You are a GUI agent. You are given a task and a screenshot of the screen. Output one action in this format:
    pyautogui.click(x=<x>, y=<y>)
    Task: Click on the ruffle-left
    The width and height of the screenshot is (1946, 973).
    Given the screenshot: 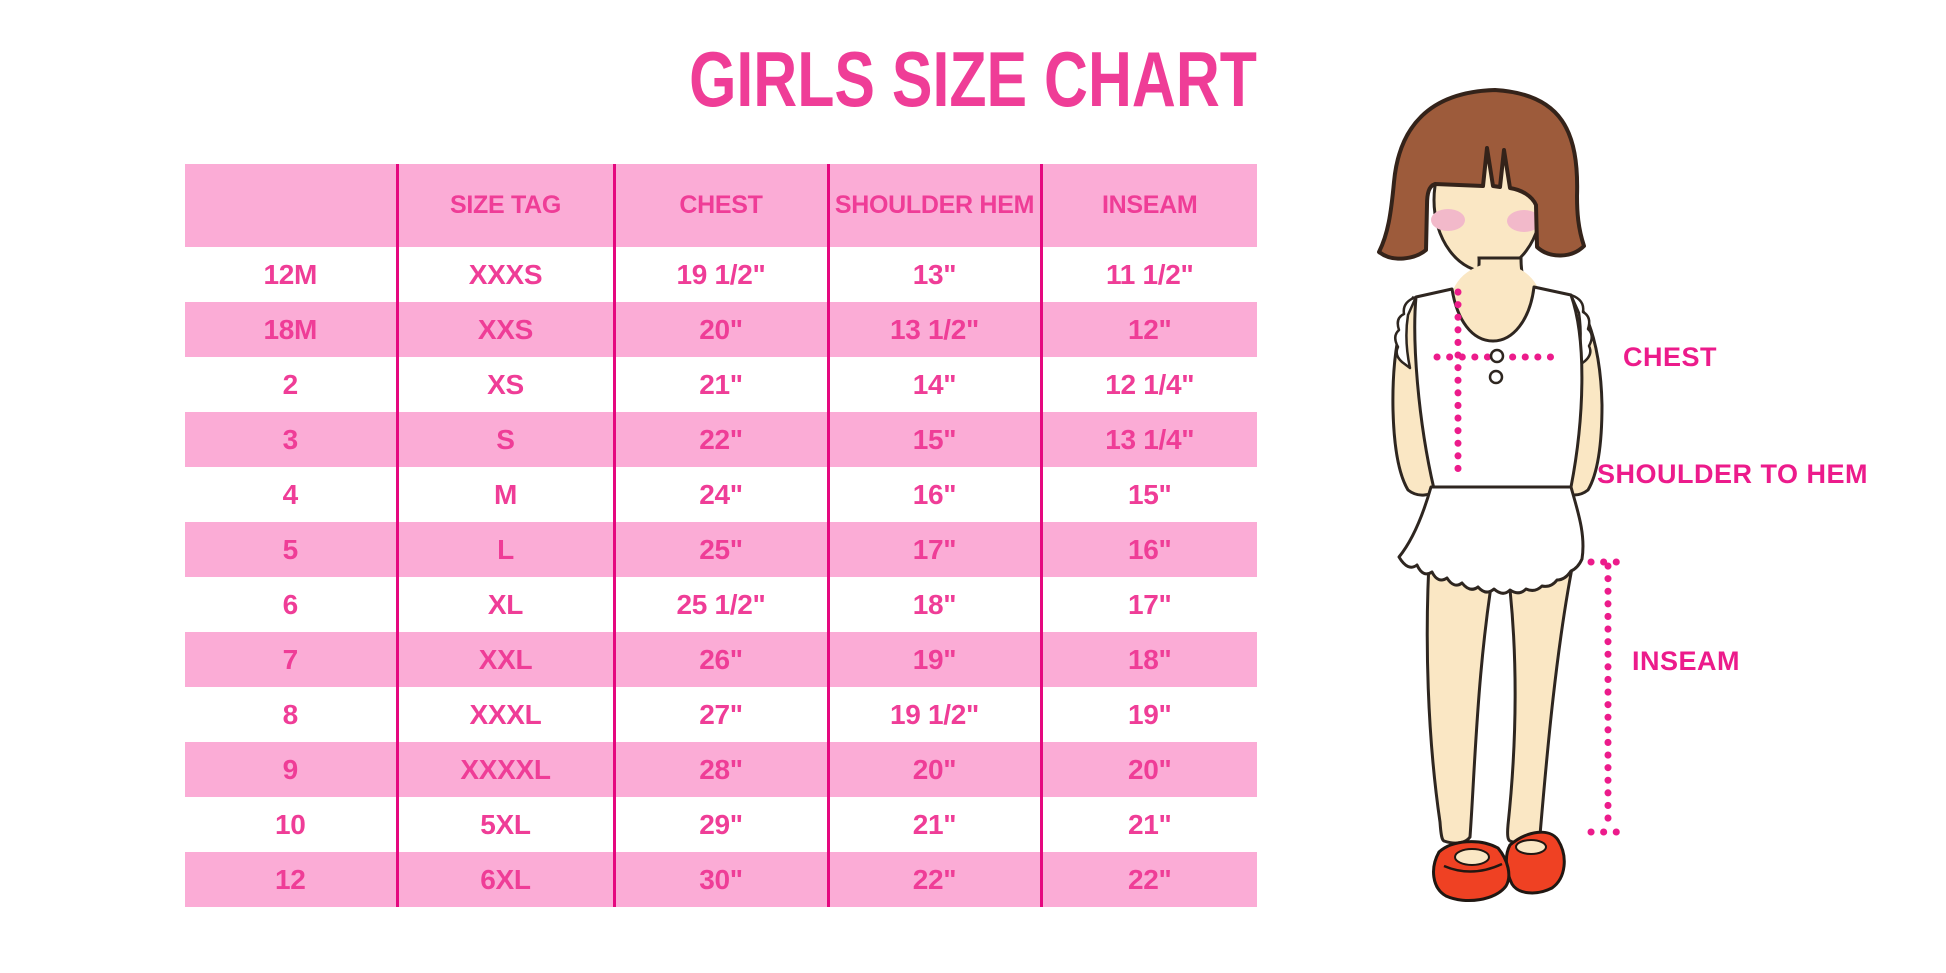 What is the action you would take?
    pyautogui.click(x=1406, y=332)
    